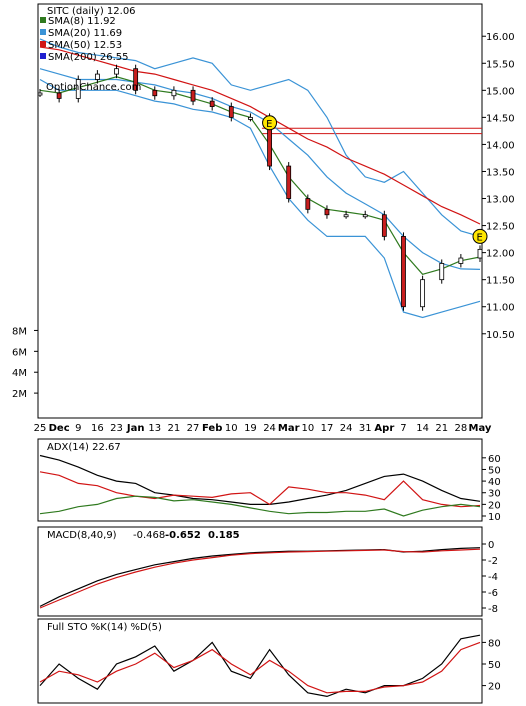  What do you see at coordinates (250, 428) in the screenshot?
I see `date-tick-label: 19` at bounding box center [250, 428].